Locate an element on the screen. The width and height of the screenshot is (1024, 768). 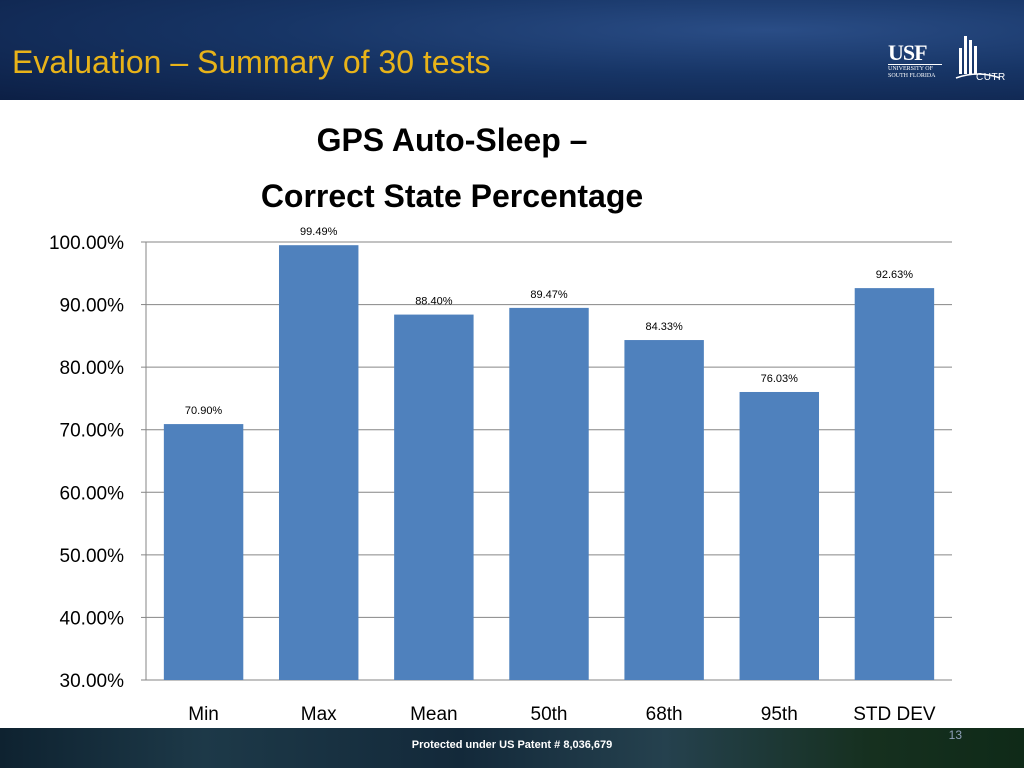
x-axis-tick-label: Max is located at coordinates (319, 714).